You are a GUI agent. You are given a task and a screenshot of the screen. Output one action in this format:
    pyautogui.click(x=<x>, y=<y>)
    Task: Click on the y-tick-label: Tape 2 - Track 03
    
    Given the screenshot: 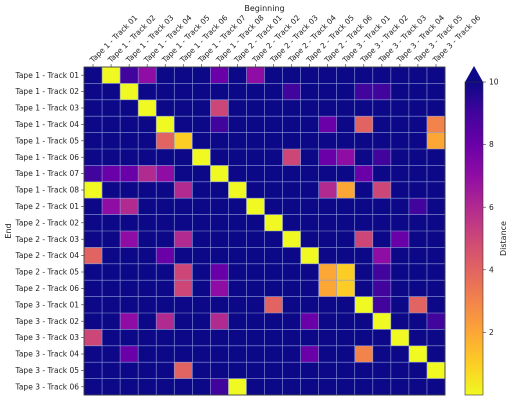 What is the action you would take?
    pyautogui.click(x=47, y=239)
    